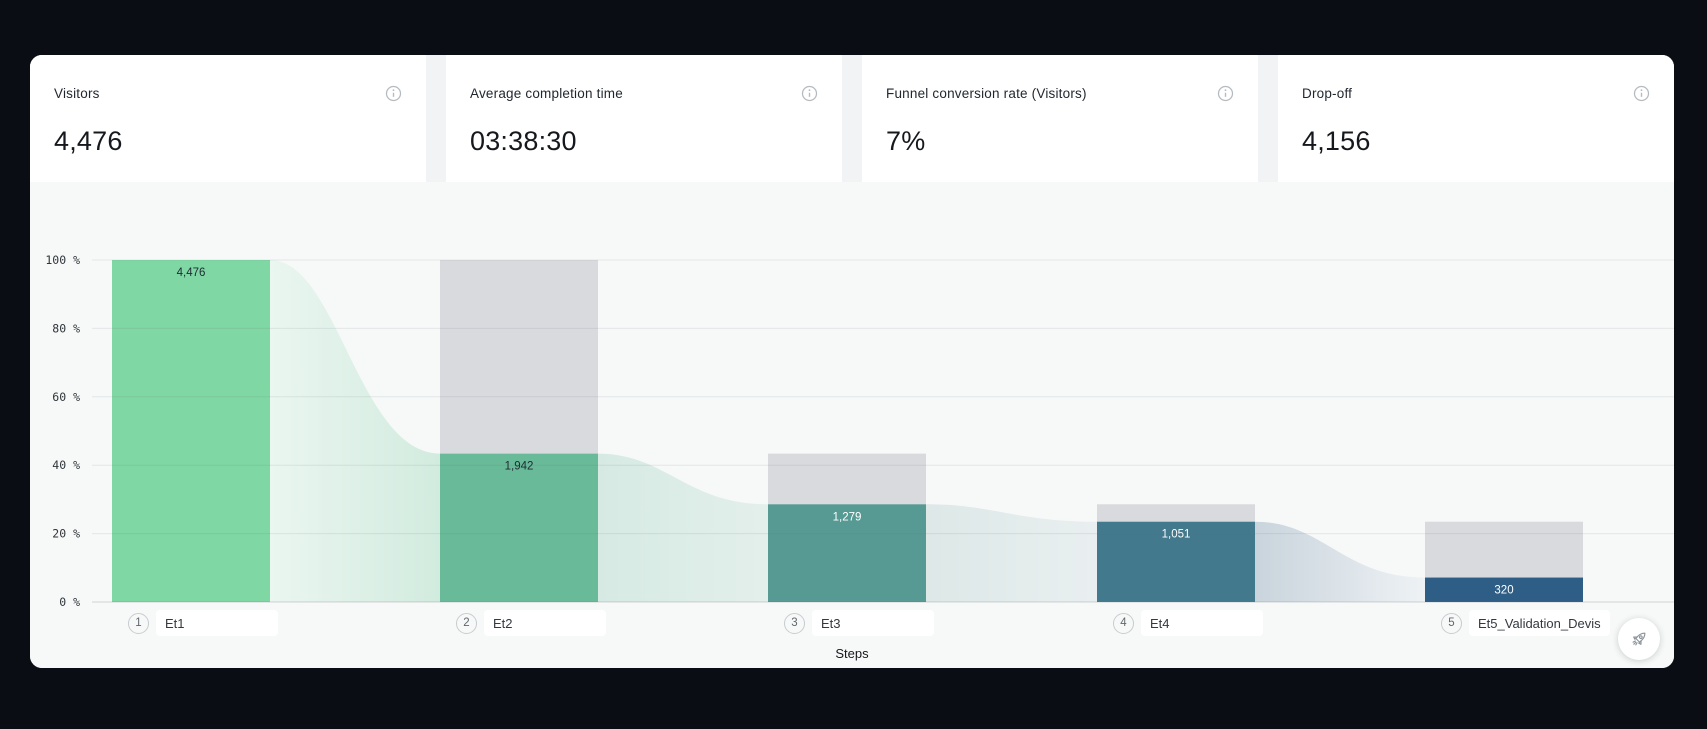  Describe the element at coordinates (66, 397) in the screenshot. I see `y-tick-label: 60 %` at that location.